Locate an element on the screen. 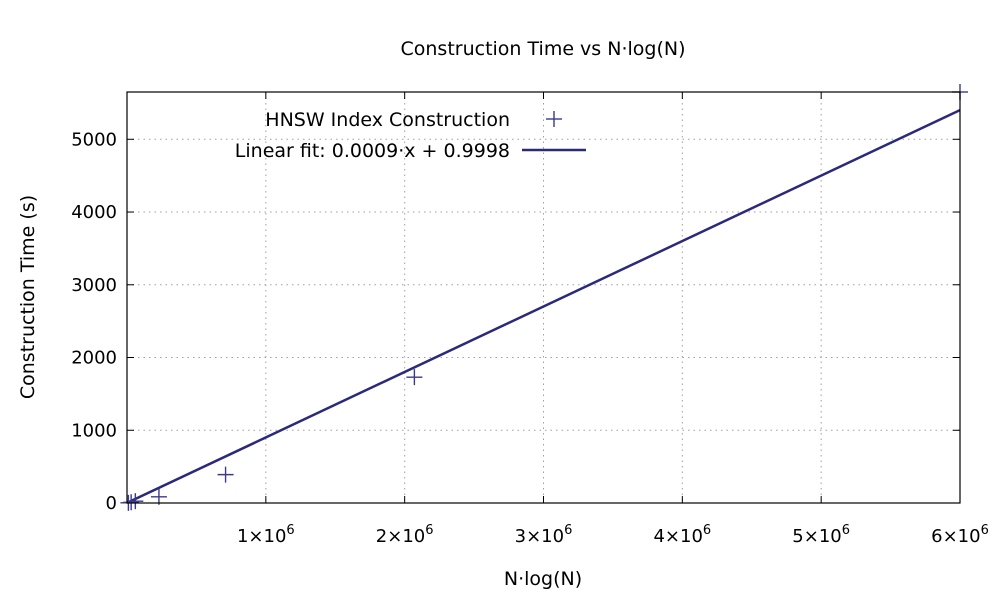  x-tick-label: 6×10⁶ is located at coordinates (960, 535).